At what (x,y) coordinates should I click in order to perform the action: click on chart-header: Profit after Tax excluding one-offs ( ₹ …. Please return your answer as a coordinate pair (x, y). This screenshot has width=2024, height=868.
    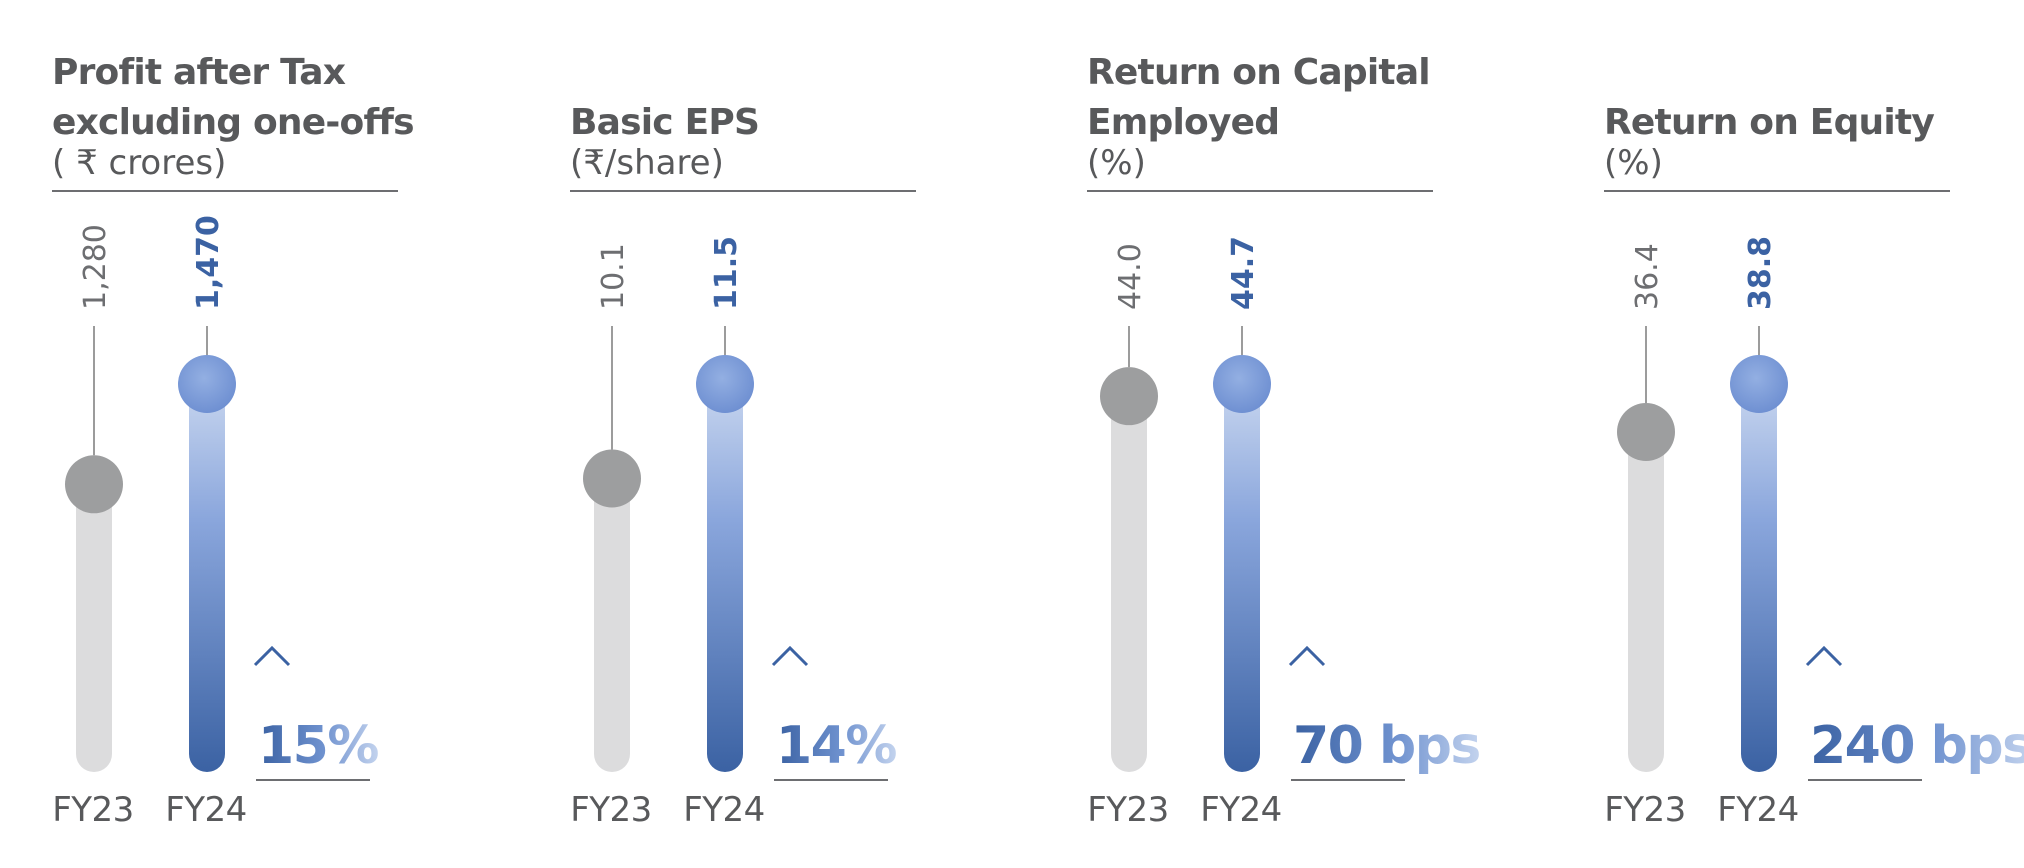
    Looking at the image, I should click on (233, 113).